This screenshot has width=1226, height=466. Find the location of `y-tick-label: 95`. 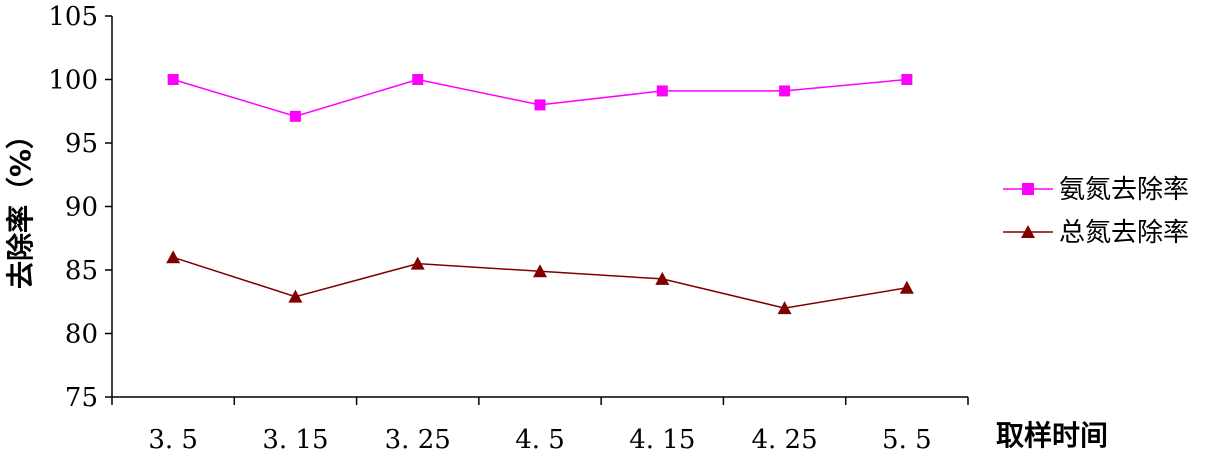

y-tick-label: 95 is located at coordinates (81, 144).